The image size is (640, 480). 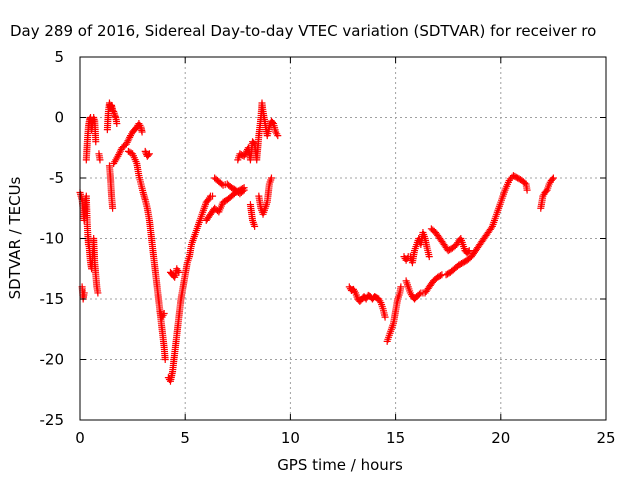 What do you see at coordinates (52, 299) in the screenshot?
I see `y-tick-label: -15` at bounding box center [52, 299].